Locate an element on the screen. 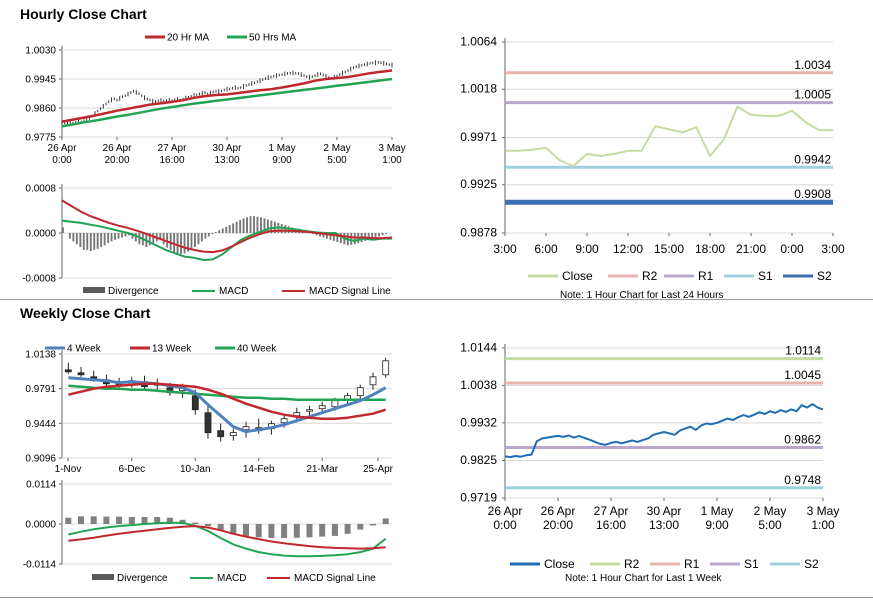 This screenshot has width=873, height=601. hourly-price-y-tick-label: 1.0030 is located at coordinates (40, 51).